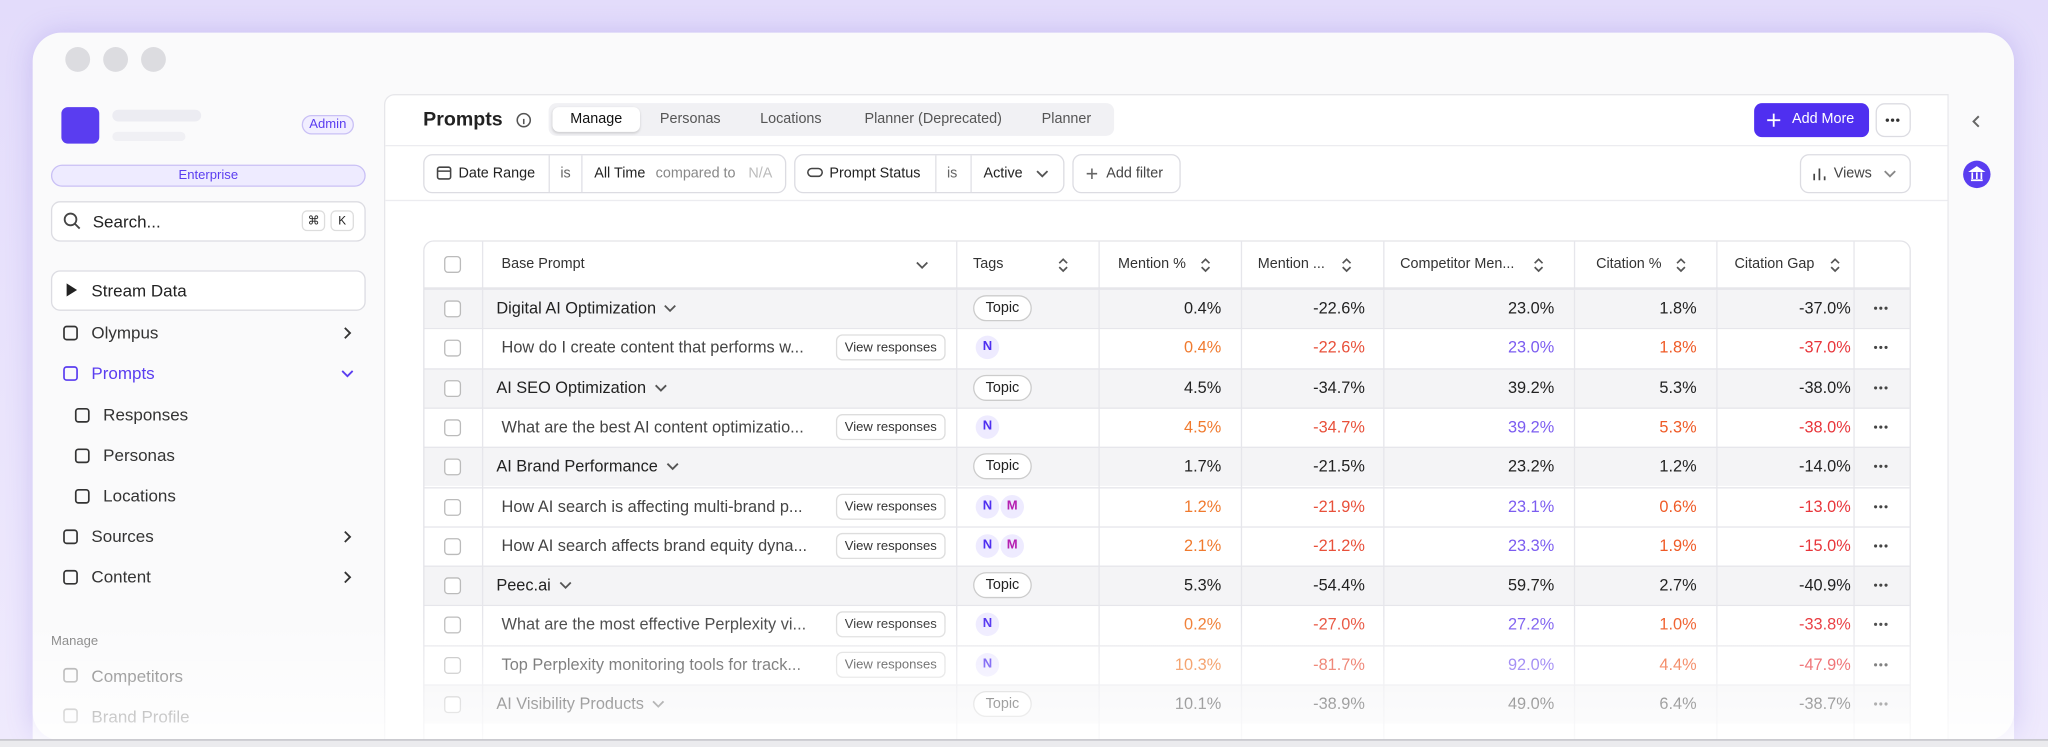  What do you see at coordinates (1531, 347) in the screenshot?
I see `metric-value: 23.0%` at bounding box center [1531, 347].